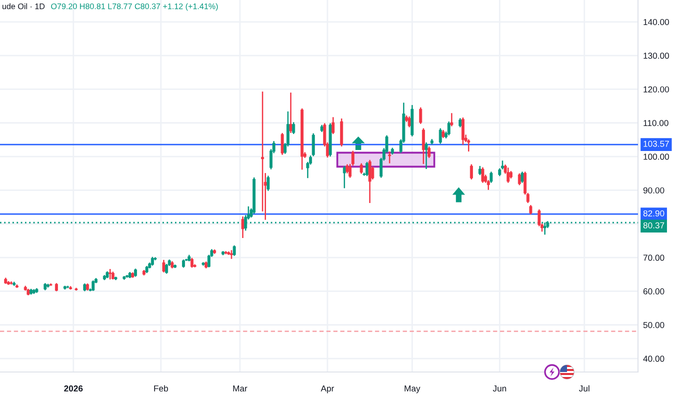 This screenshot has height=416, width=680. What do you see at coordinates (327, 390) in the screenshot?
I see `x-tick-label: Apr` at bounding box center [327, 390].